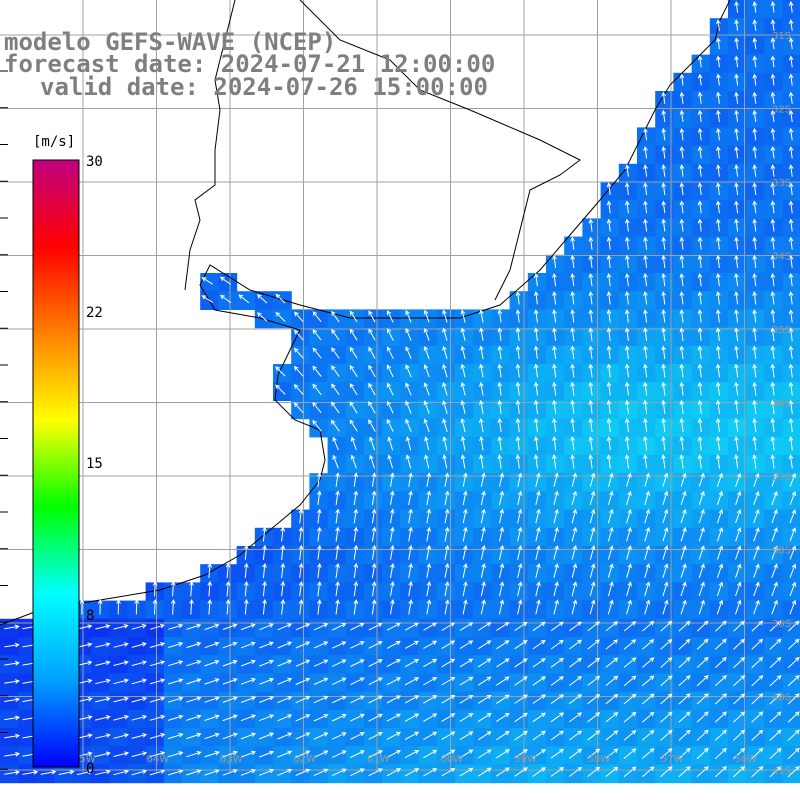  I want to click on lon-label: 64W, so click(158, 759).